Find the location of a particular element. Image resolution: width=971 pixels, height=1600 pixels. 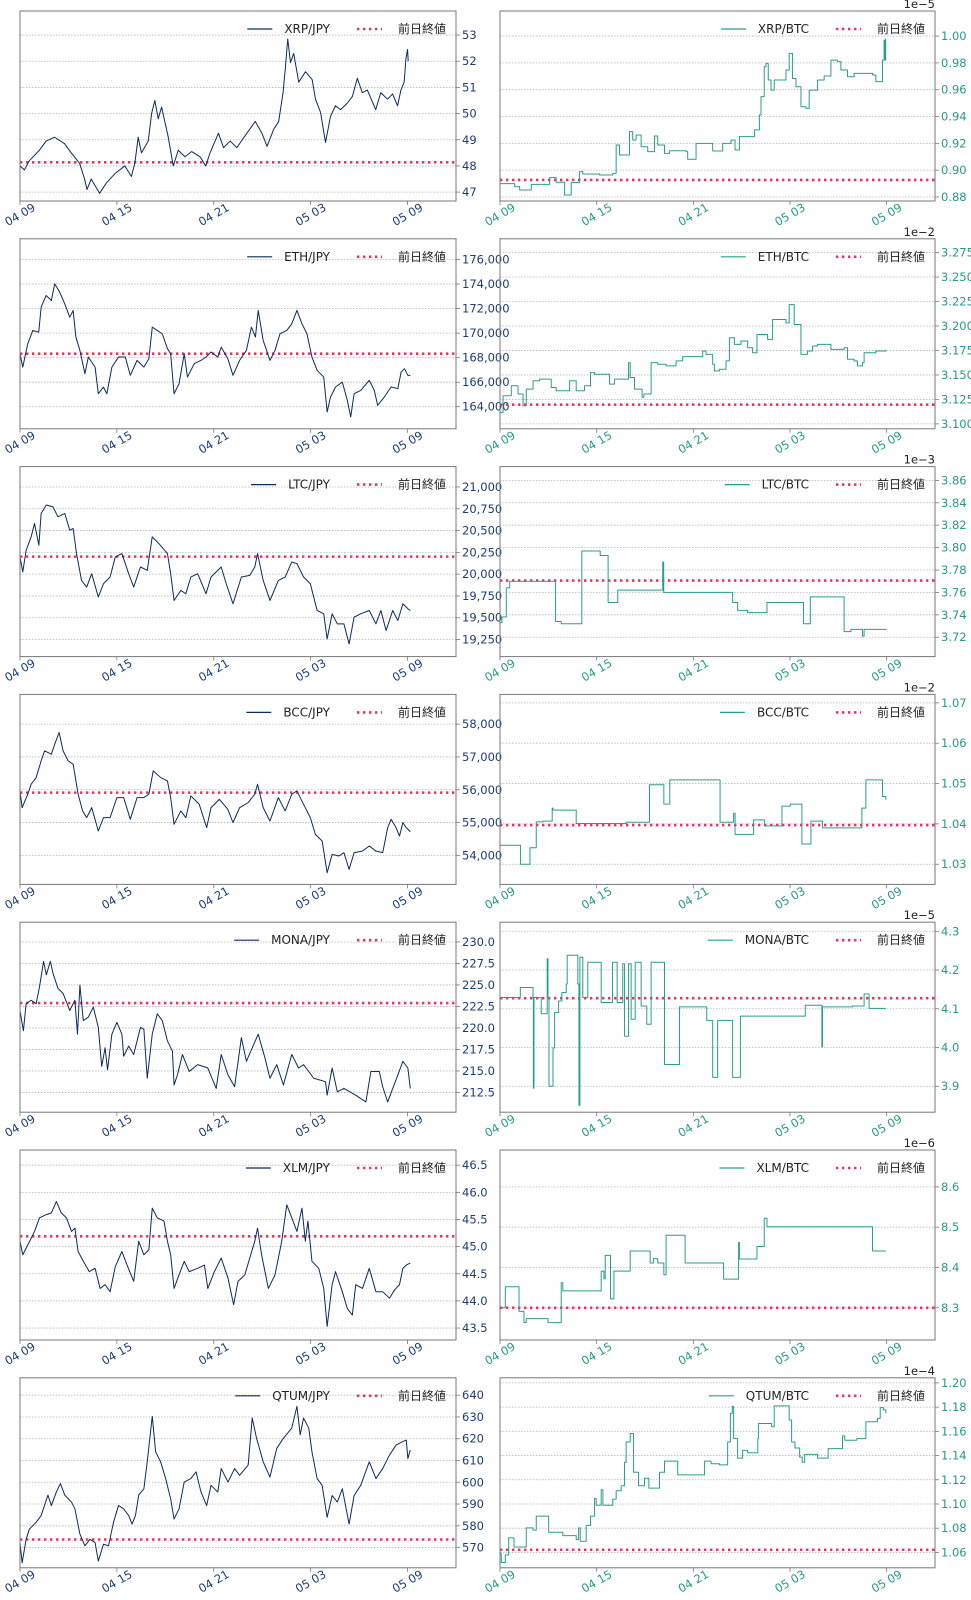

y-tick-label: 580 is located at coordinates (473, 1526).